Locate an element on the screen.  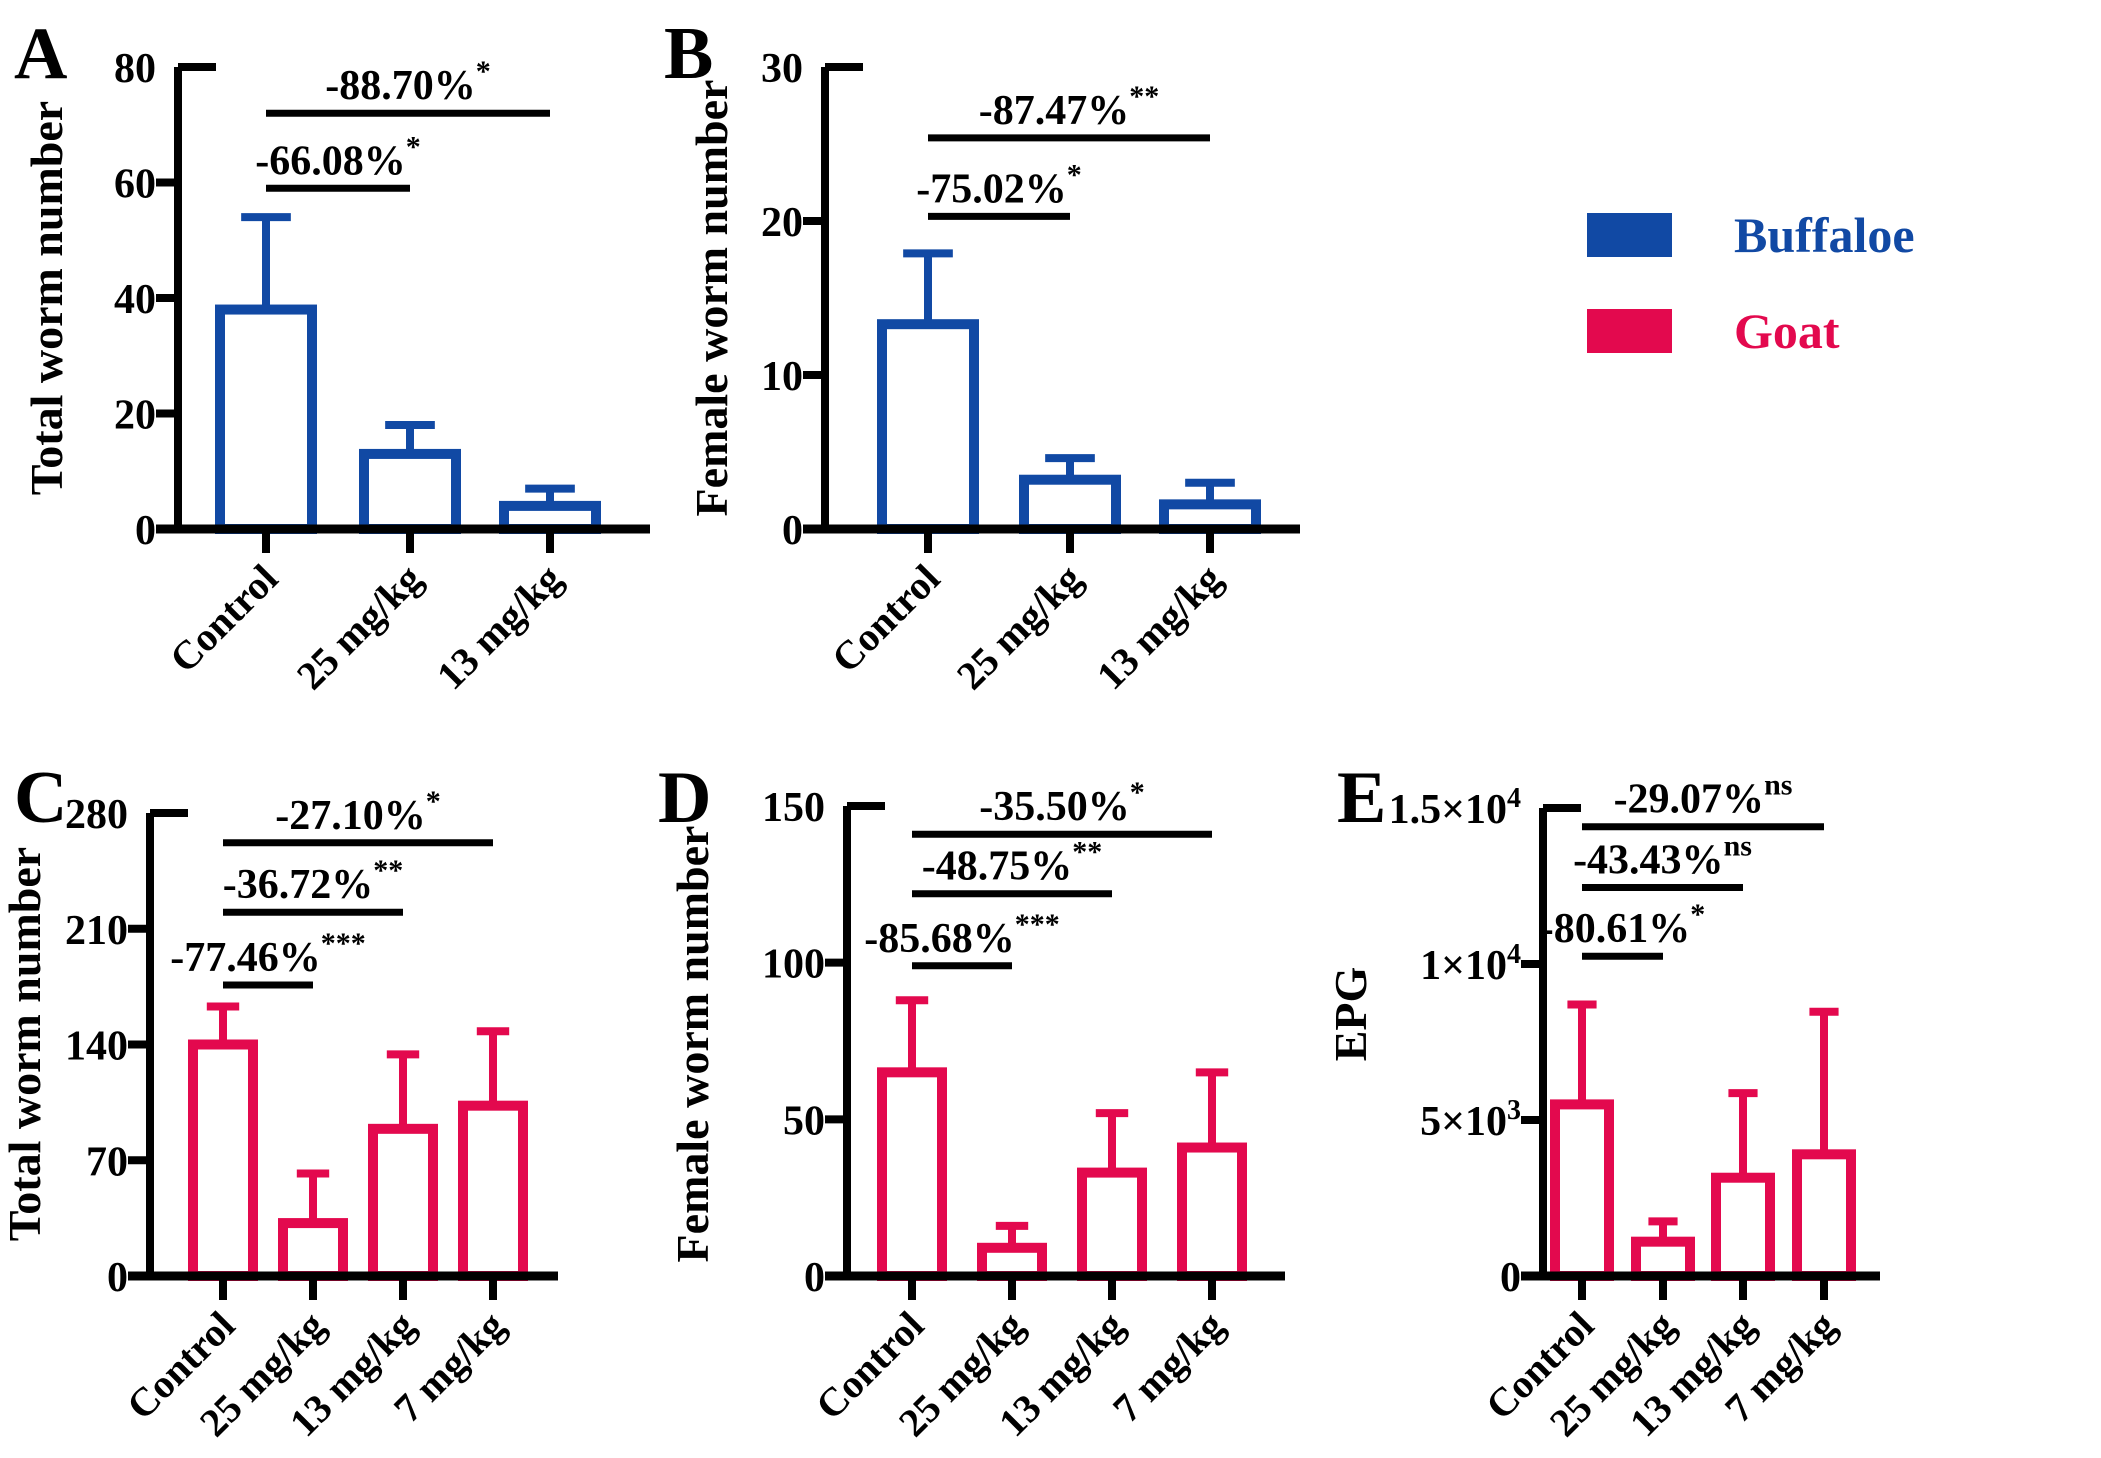
panel-d-x-label-3: 7 mg/kg is located at coordinates (1168, 1367).